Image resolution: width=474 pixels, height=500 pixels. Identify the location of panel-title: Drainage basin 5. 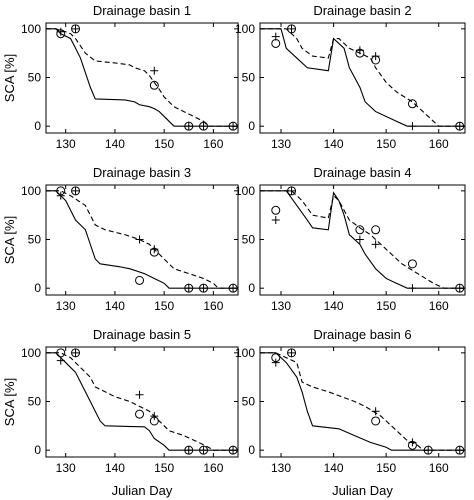
(142, 334).